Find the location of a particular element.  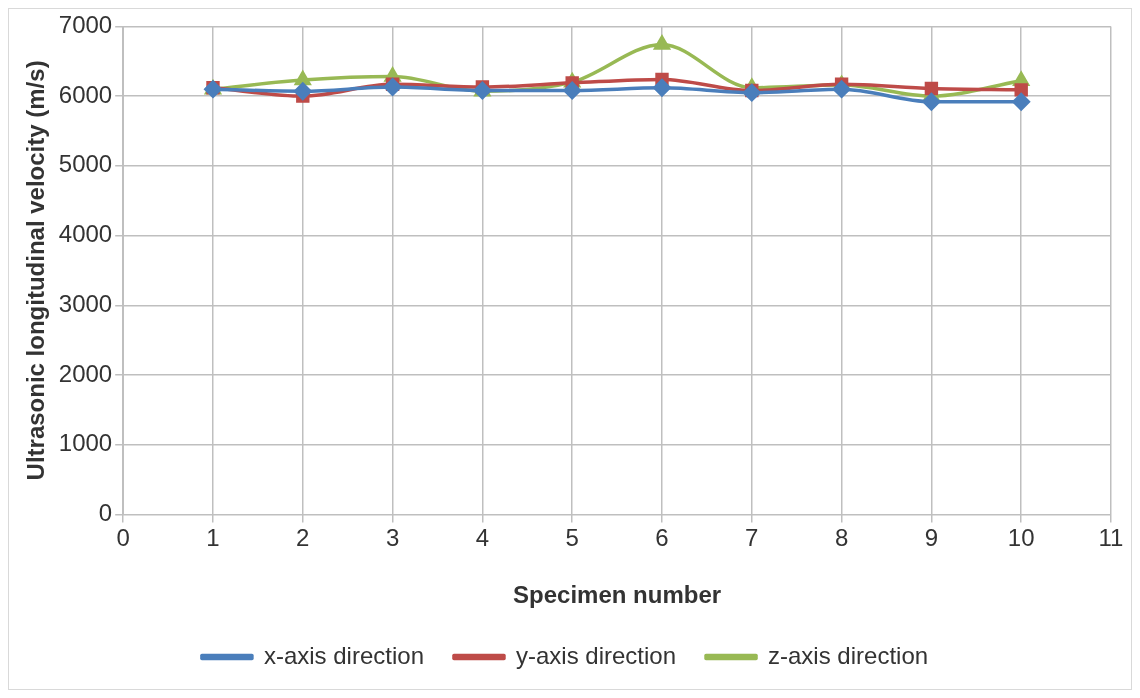

x-tick-label: 0 is located at coordinates (123, 538).